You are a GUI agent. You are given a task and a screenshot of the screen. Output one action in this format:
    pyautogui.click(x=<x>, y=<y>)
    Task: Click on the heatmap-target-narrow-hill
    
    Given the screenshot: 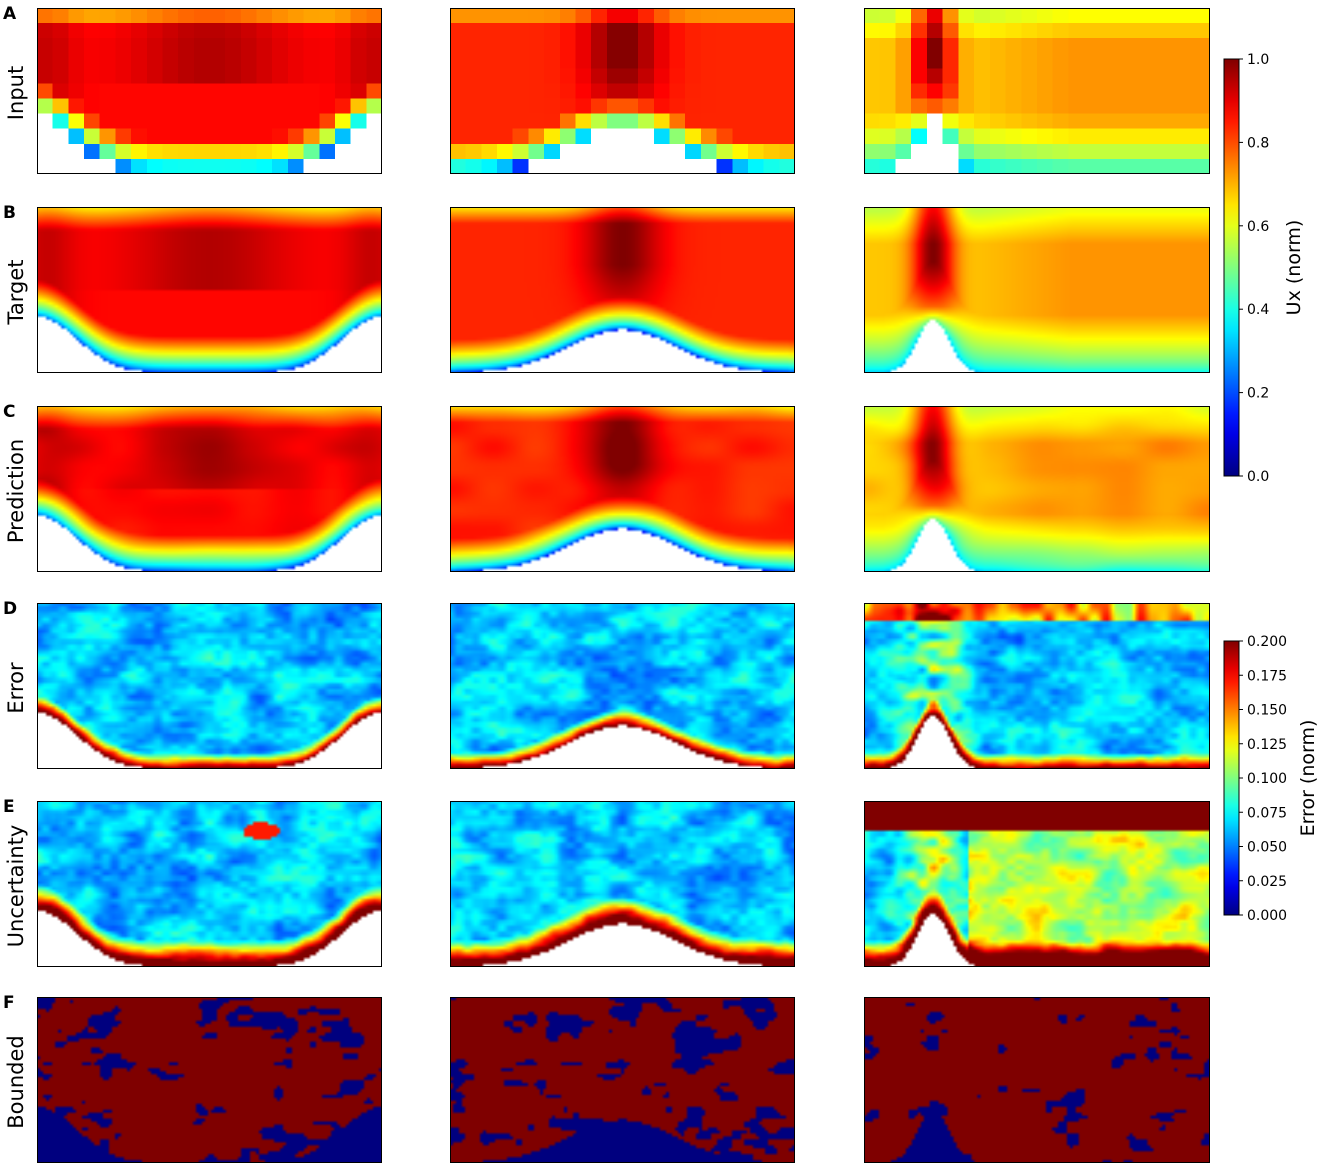 What is the action you would take?
    pyautogui.click(x=1037, y=290)
    